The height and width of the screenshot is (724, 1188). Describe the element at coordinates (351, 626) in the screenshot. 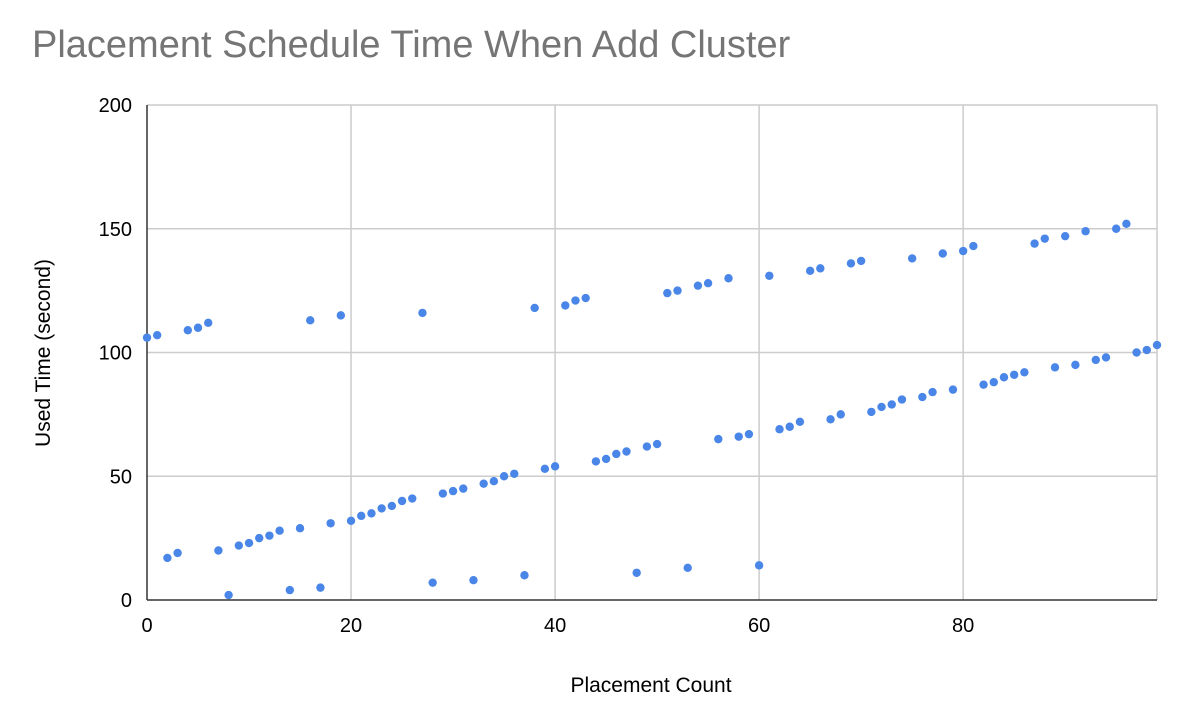

I see `x-tick-label: 20` at that location.